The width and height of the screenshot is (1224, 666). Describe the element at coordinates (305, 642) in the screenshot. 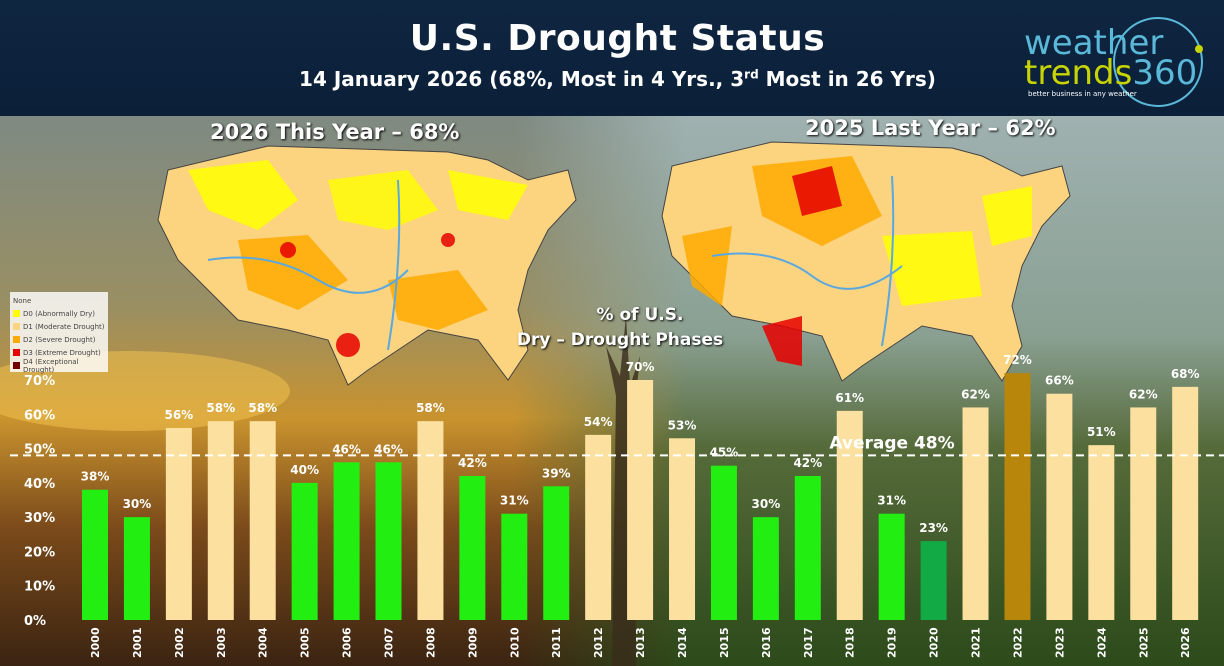

I see `x-tick-label: 2005` at that location.